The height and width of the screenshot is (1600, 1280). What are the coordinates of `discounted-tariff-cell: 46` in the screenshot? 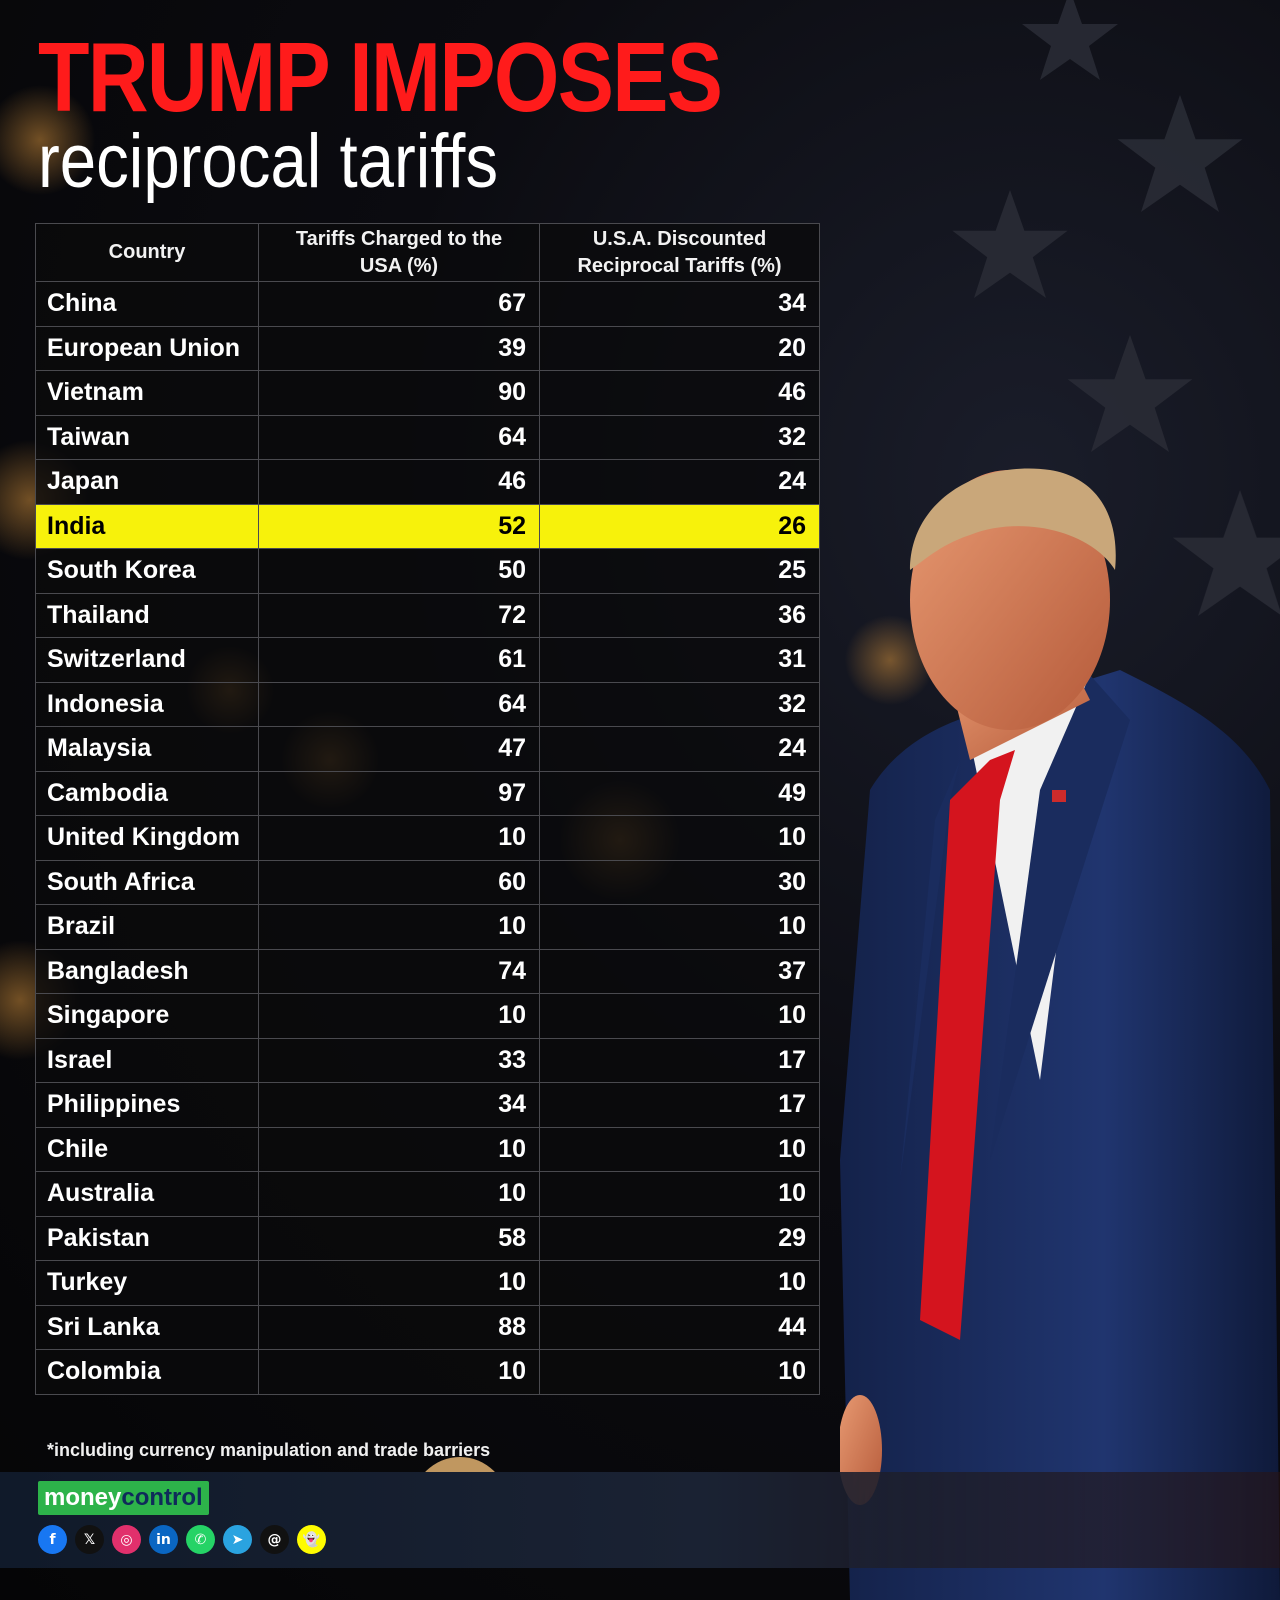 It's located at (679, 393).